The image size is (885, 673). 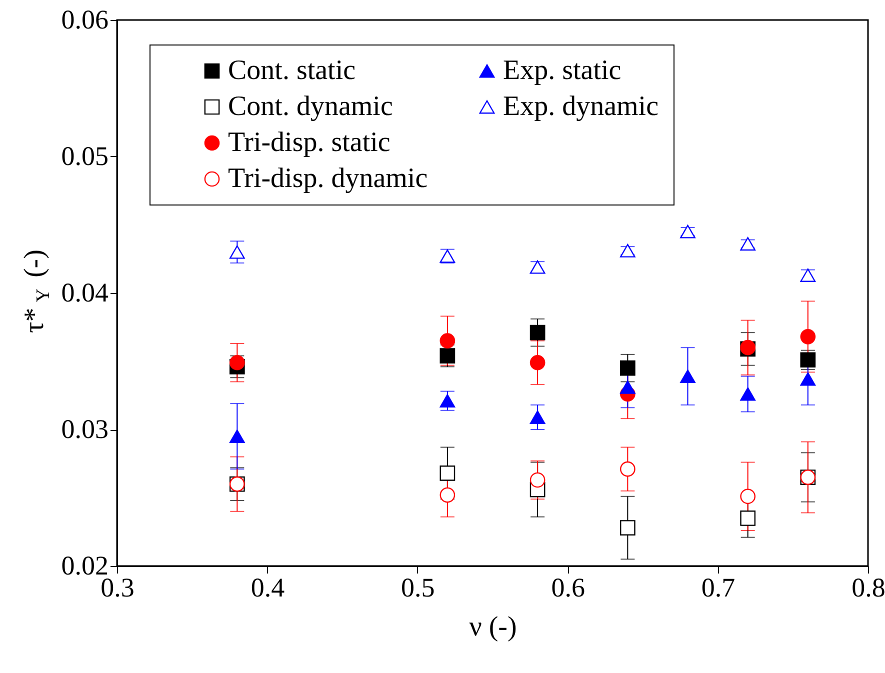 I want to click on x-axis-title: ν (-), so click(x=493, y=627).